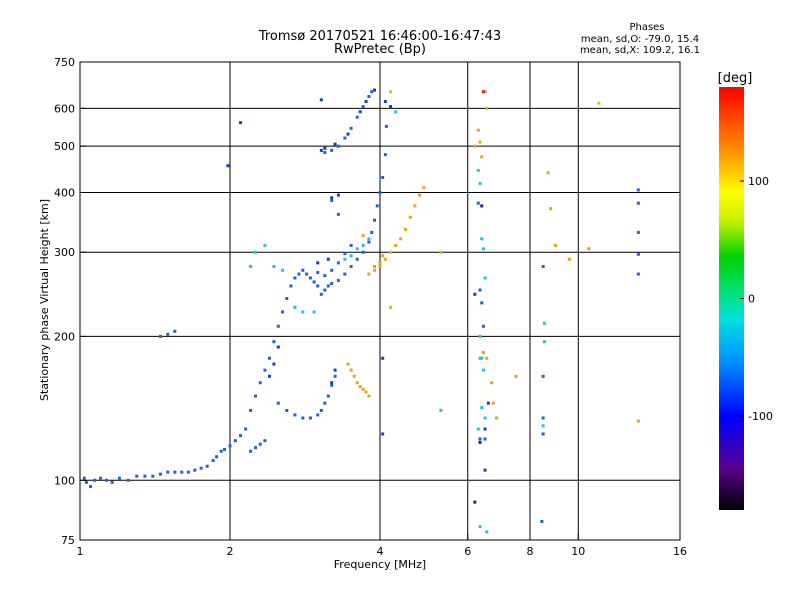  I want to click on chart-title: Tromsø 20170521 16:46:00-16:47:43, so click(379, 36).